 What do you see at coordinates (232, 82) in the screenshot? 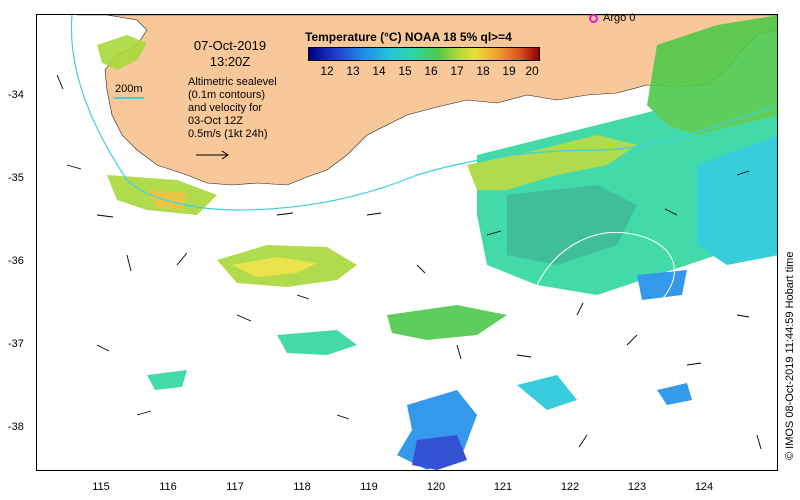
I see `info-line: Altimetric sealevel` at bounding box center [232, 82].